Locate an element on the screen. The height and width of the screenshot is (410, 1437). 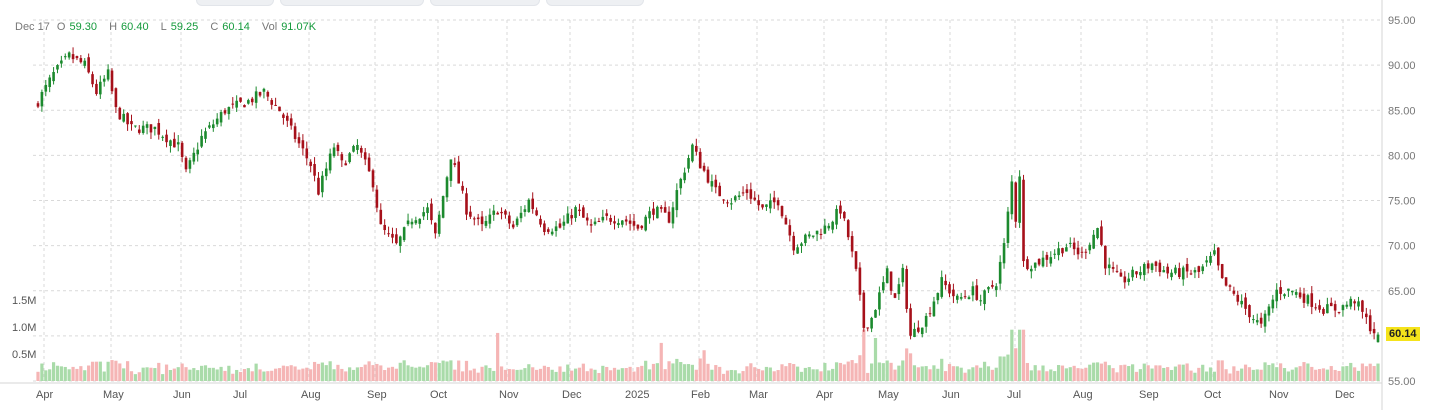
month-tick-label: Sep is located at coordinates (1149, 395).